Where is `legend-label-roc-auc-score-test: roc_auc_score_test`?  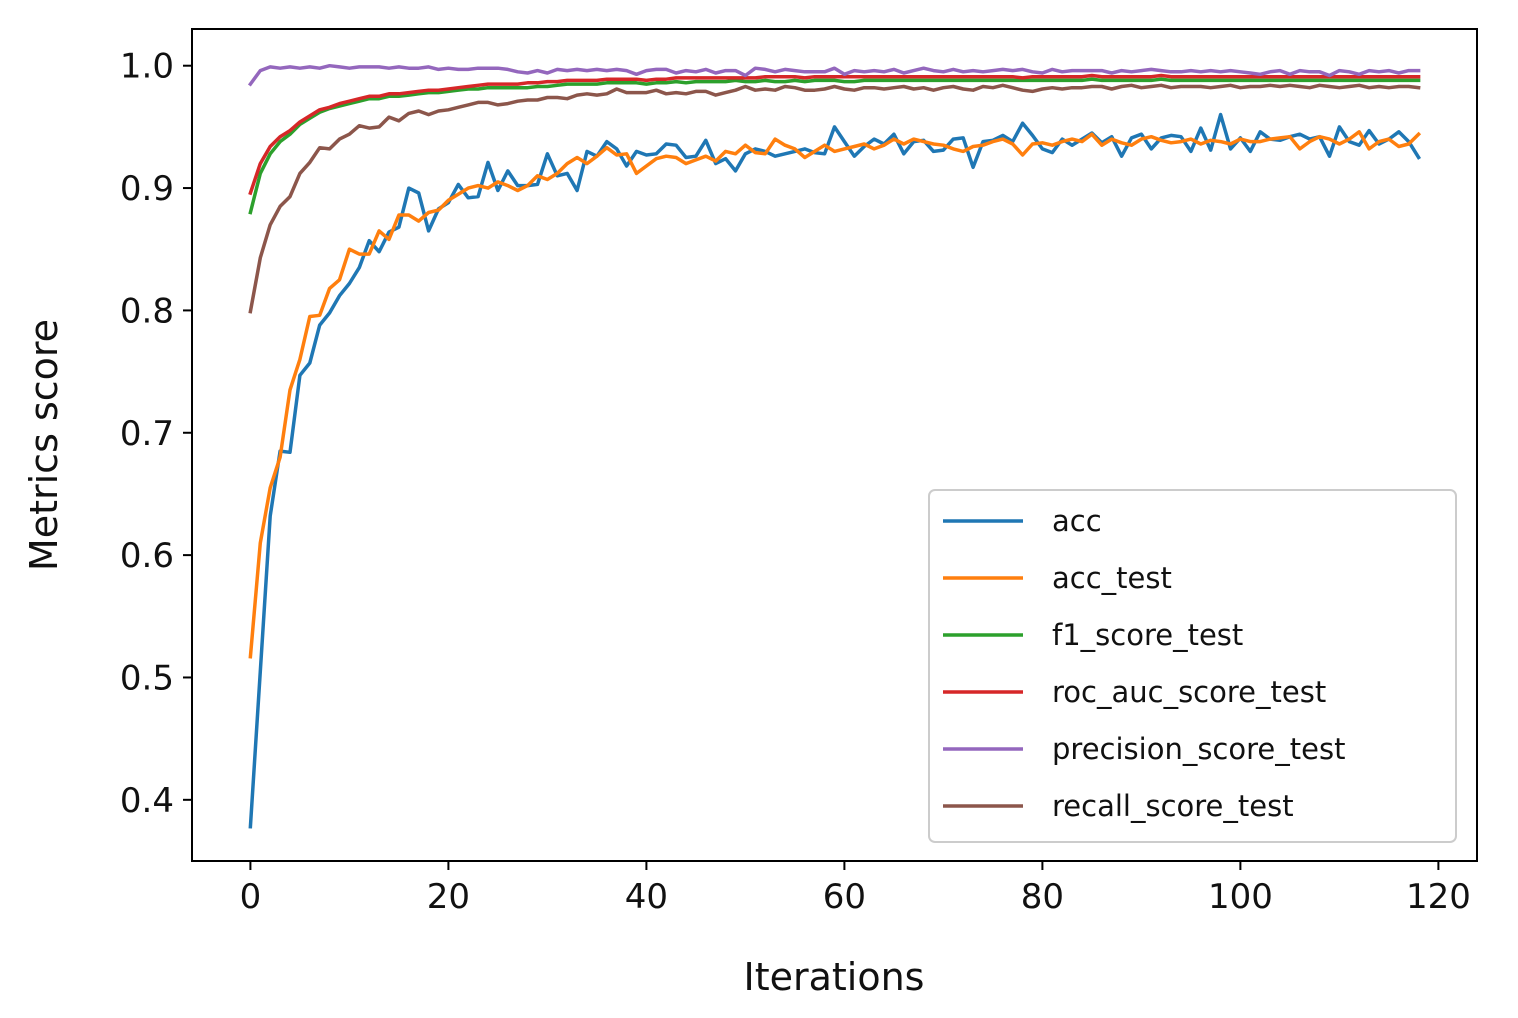
legend-label-roc-auc-score-test: roc_auc_score_test is located at coordinates (1189, 692).